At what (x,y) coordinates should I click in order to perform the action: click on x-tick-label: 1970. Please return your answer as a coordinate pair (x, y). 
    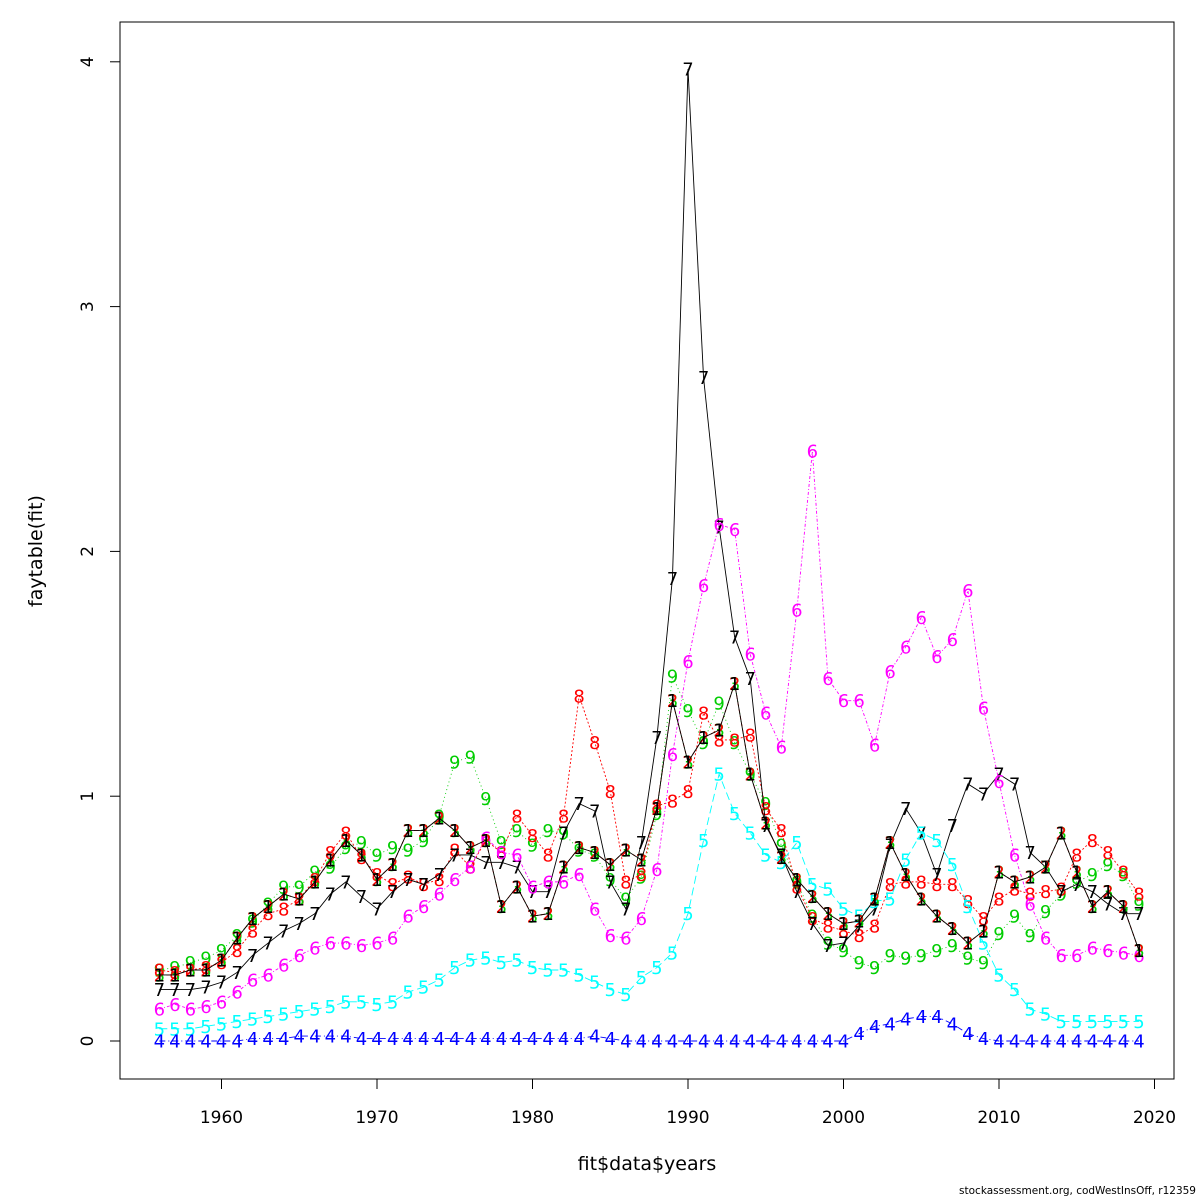
    Looking at the image, I should click on (376, 1118).